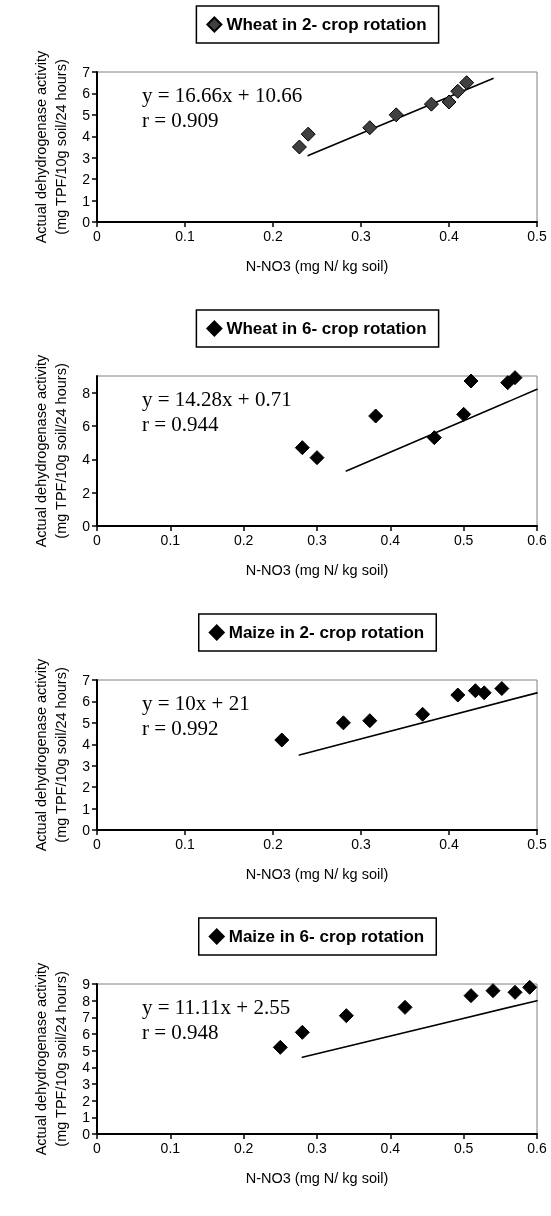  What do you see at coordinates (180, 727) in the screenshot?
I see `annotation: r = 0.992` at bounding box center [180, 727].